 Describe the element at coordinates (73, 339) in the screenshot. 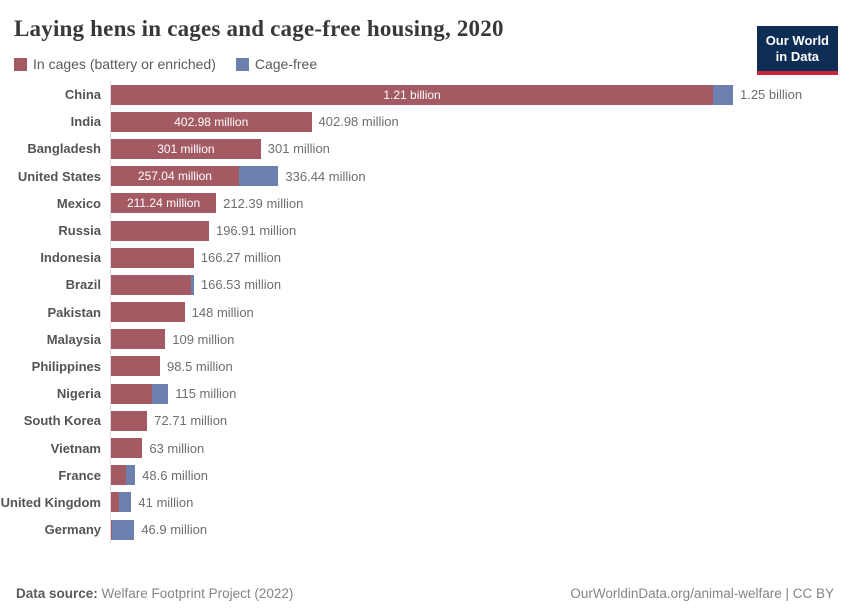

I see `country-label: Malaysia` at that location.